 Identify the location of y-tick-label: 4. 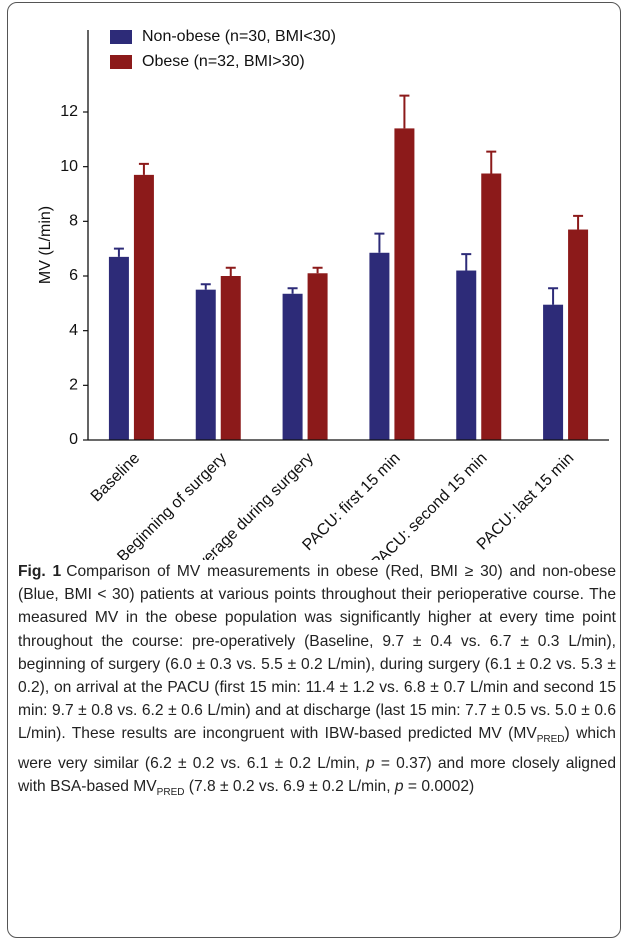
(73, 330).